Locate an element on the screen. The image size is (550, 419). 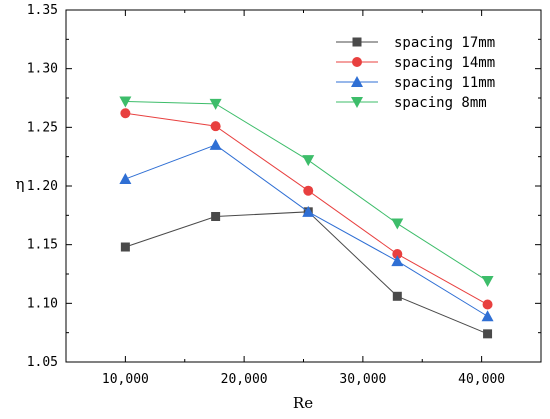
x-axis-label: Re is located at coordinates (303, 403).